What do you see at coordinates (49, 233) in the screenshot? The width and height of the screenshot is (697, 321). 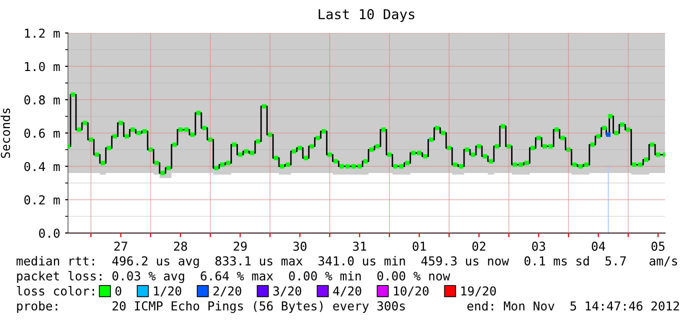 I see `y-tick-label: 0.0` at bounding box center [49, 233].